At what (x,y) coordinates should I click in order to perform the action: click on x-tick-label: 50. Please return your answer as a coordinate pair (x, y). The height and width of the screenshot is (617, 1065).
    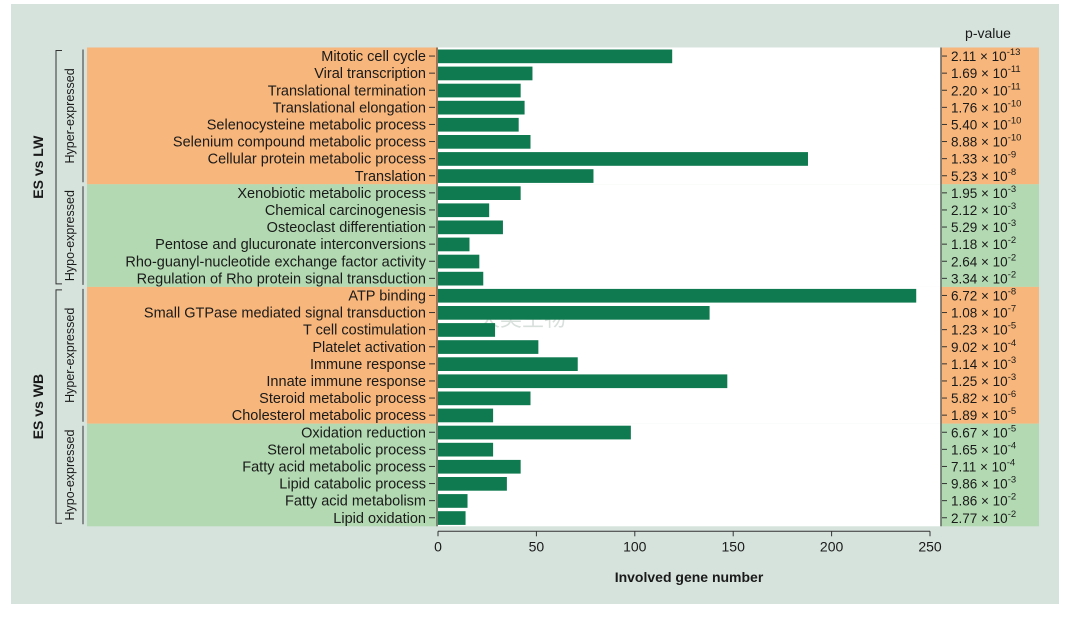
    Looking at the image, I should click on (537, 546).